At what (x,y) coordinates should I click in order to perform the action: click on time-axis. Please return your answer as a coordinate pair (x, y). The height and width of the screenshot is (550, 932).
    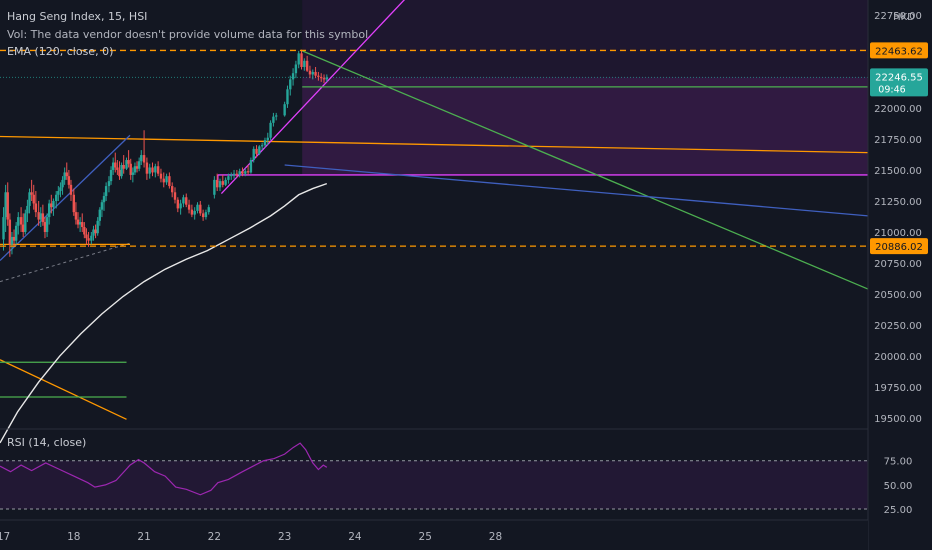
    Looking at the image, I should click on (434, 535).